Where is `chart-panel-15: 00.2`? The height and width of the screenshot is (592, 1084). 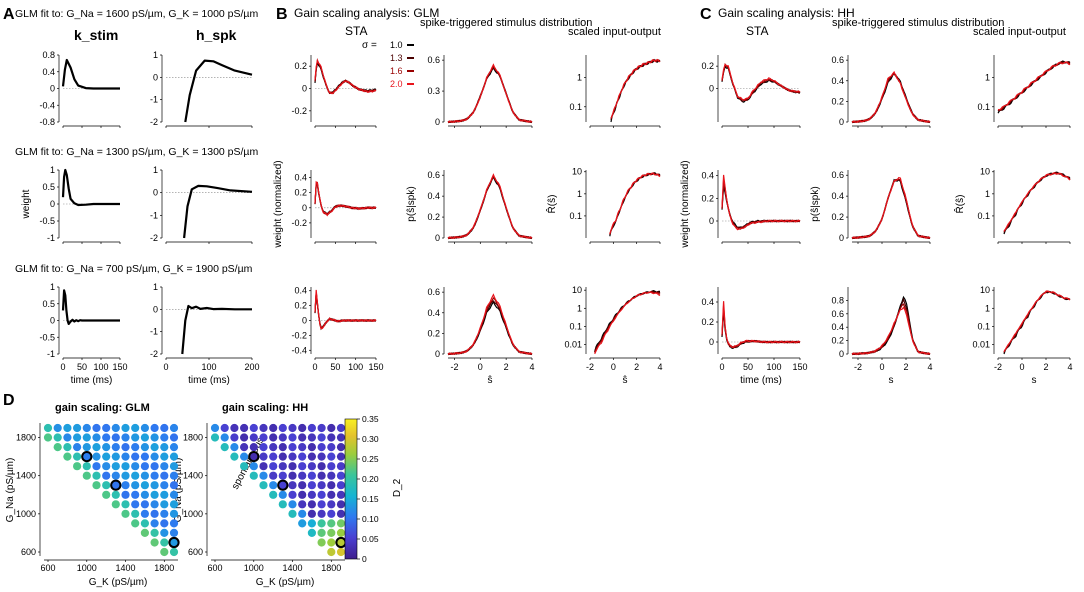
chart-panel-15: 00.2 is located at coordinates (751, 91).